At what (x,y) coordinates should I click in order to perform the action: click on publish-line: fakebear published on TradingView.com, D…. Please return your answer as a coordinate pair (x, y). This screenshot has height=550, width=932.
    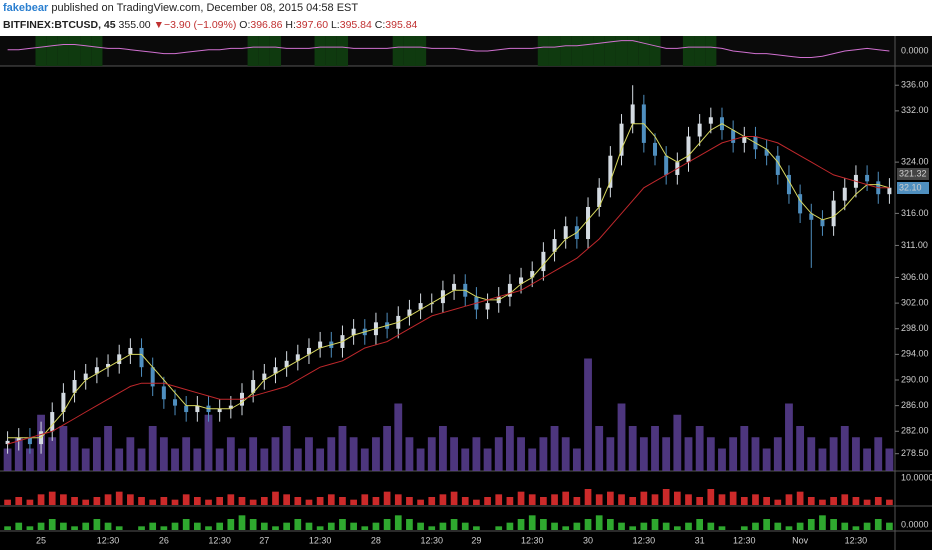
    Looking at the image, I should click on (180, 8).